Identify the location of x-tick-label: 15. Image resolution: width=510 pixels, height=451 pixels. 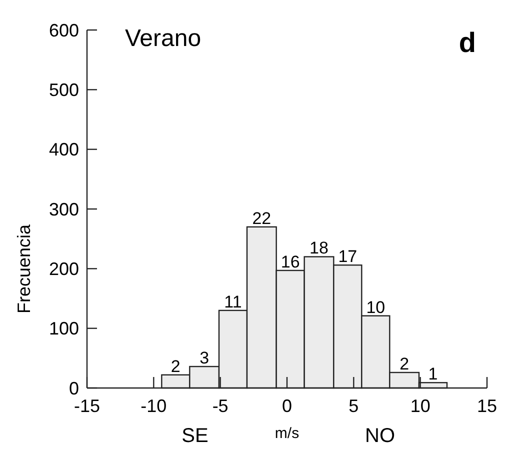
(487, 406).